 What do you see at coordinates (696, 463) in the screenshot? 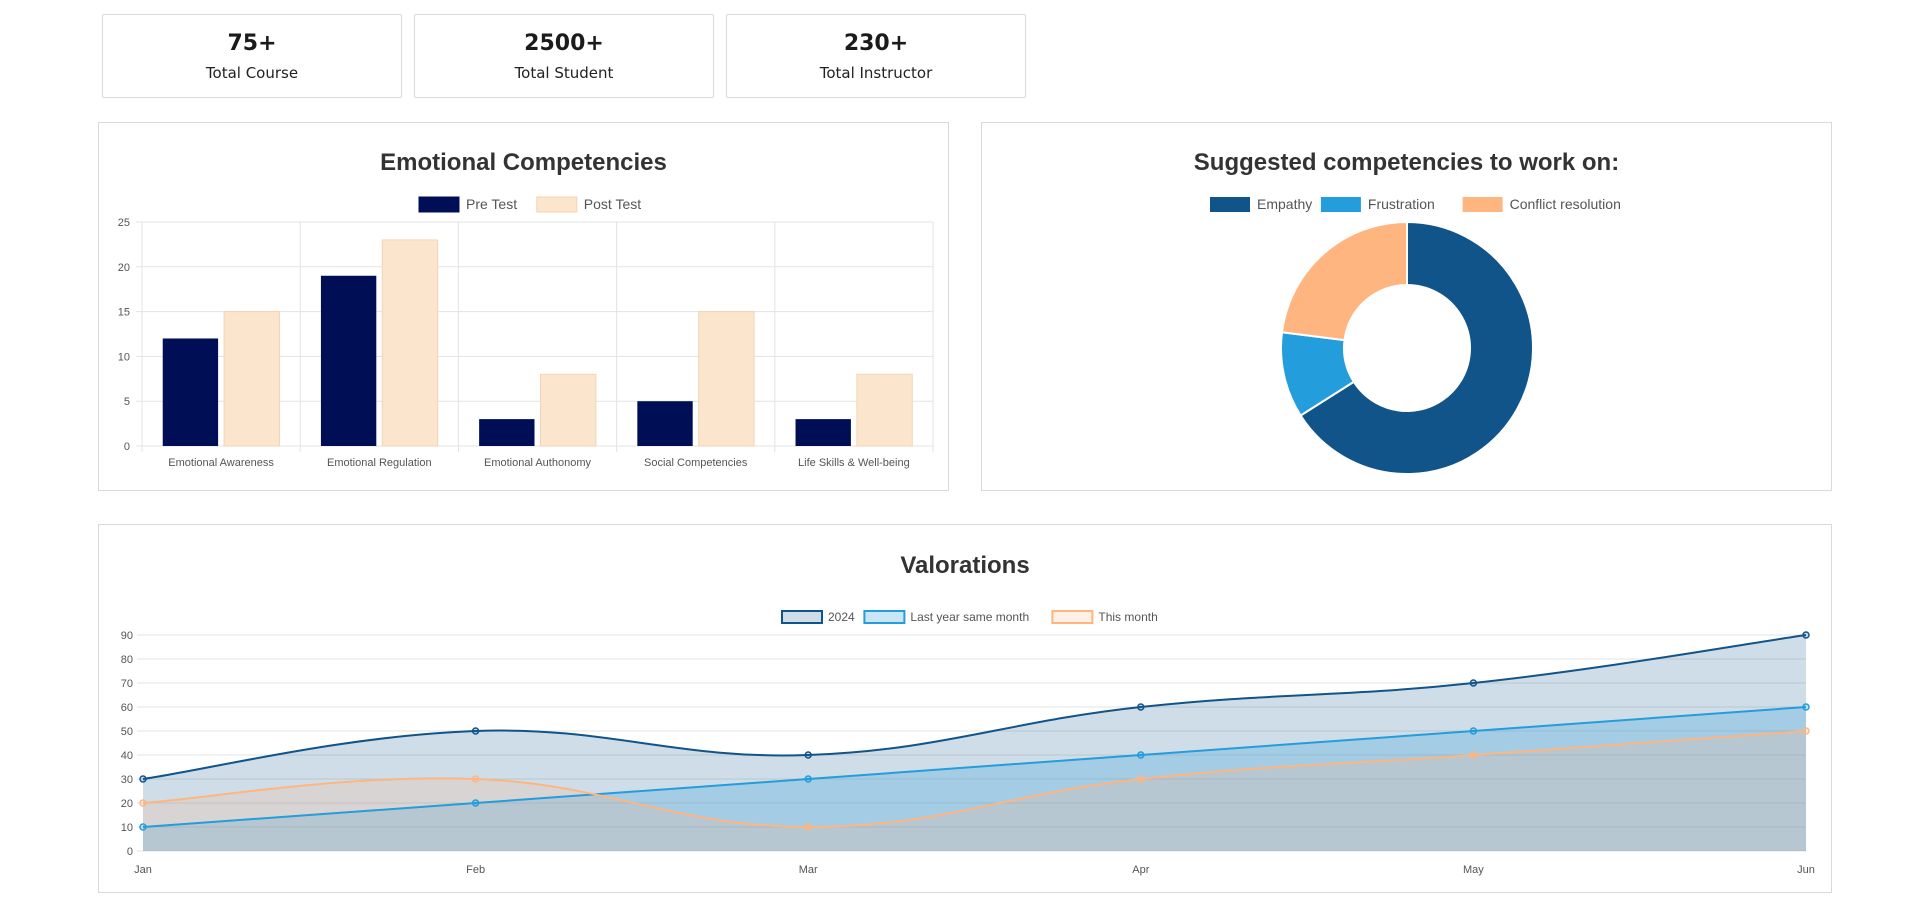
I see `x-tick-label: Social Competencies` at bounding box center [696, 463].